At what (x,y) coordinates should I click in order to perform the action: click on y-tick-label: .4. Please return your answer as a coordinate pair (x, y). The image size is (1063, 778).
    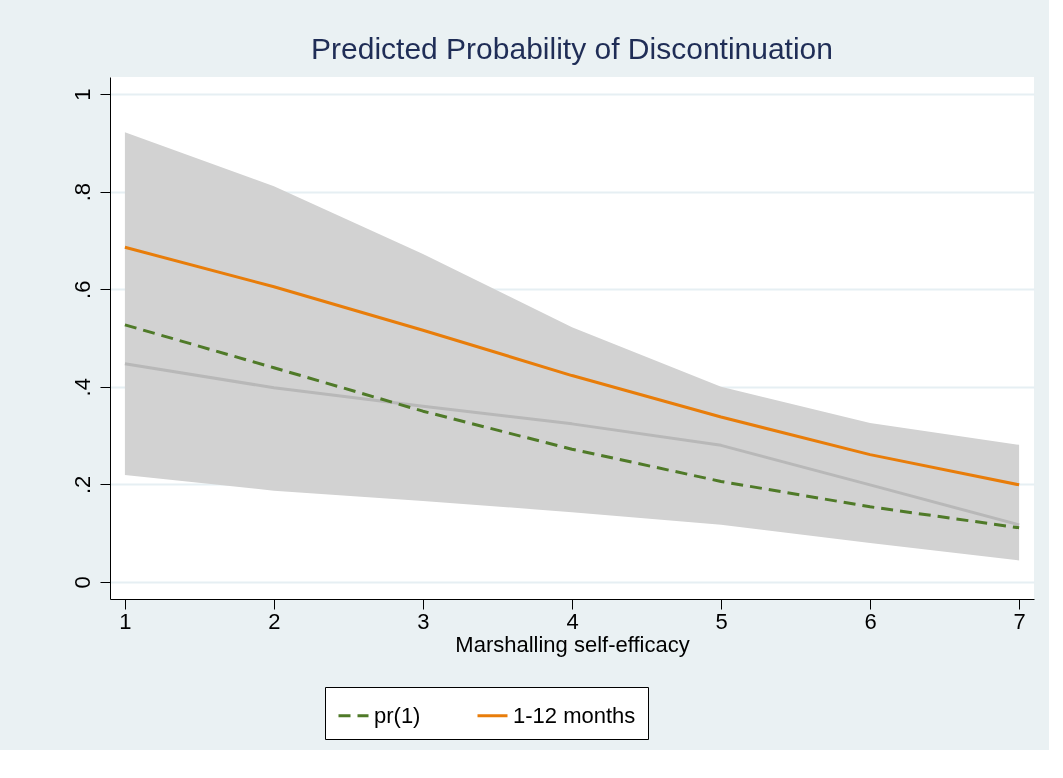
    Looking at the image, I should click on (82, 387).